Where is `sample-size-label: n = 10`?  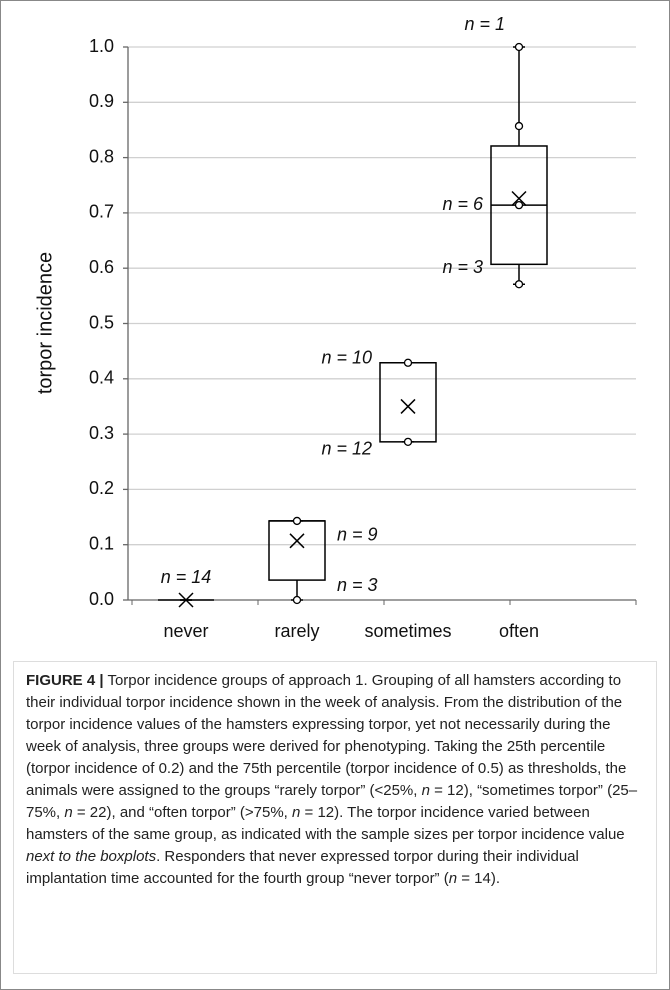 sample-size-label: n = 10 is located at coordinates (346, 358).